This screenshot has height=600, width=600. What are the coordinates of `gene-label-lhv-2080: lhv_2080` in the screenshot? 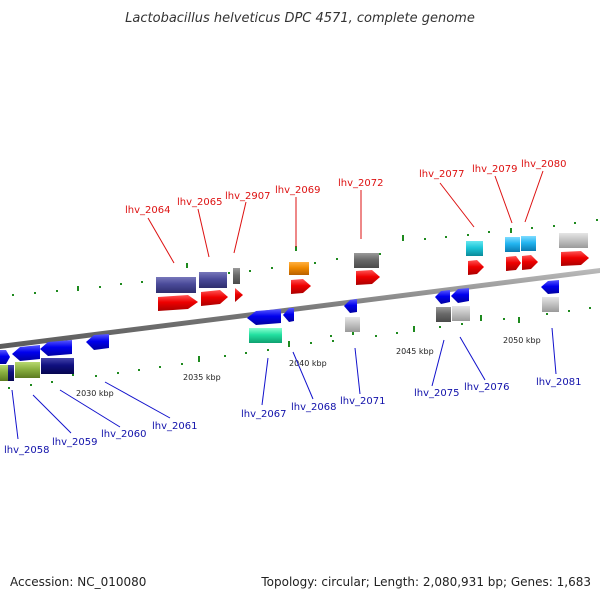 It's located at (543, 164).